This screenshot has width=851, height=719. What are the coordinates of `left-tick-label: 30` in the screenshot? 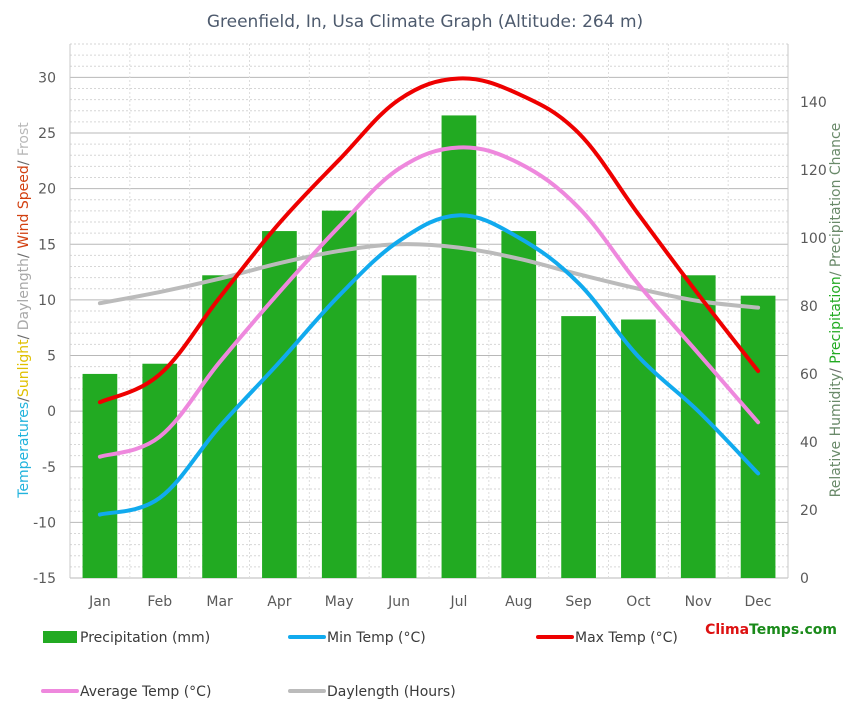 It's located at (47, 78).